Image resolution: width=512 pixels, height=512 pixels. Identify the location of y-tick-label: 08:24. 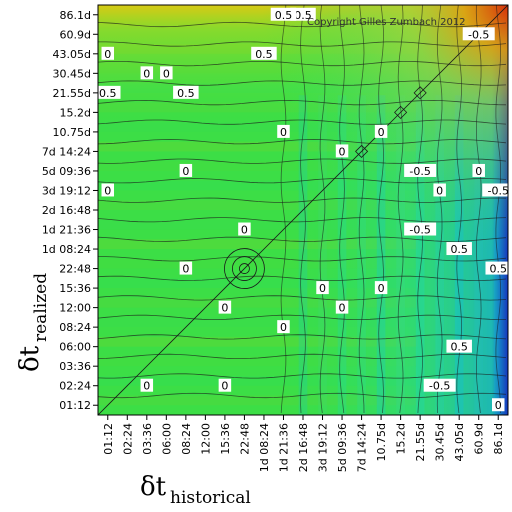
(75, 327).